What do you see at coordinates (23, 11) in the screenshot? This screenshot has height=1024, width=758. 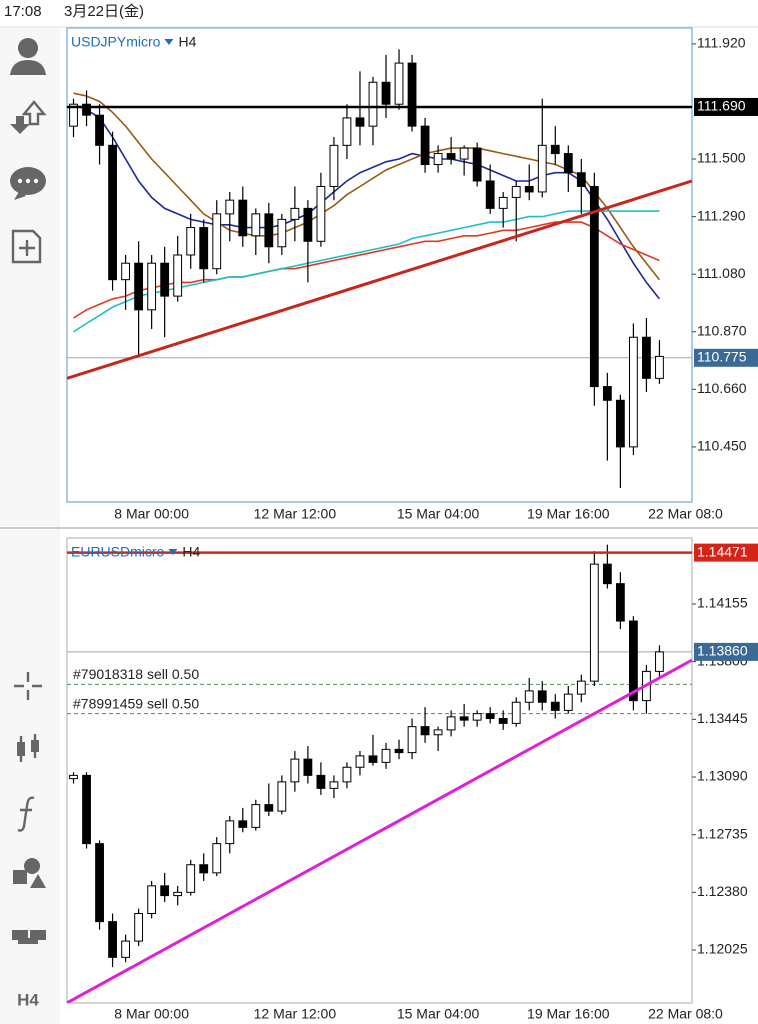 I see `status-time: 17:08` at bounding box center [23, 11].